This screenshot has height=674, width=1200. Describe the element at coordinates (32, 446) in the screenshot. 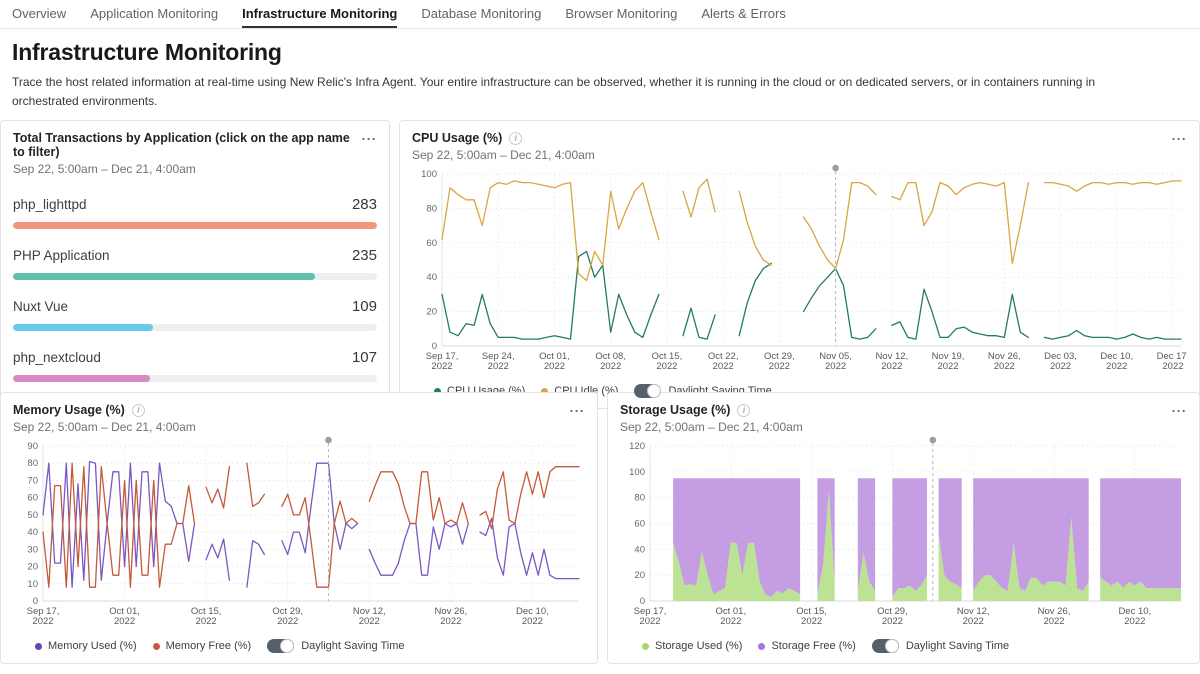

I see `svg-text: 90` at that location.